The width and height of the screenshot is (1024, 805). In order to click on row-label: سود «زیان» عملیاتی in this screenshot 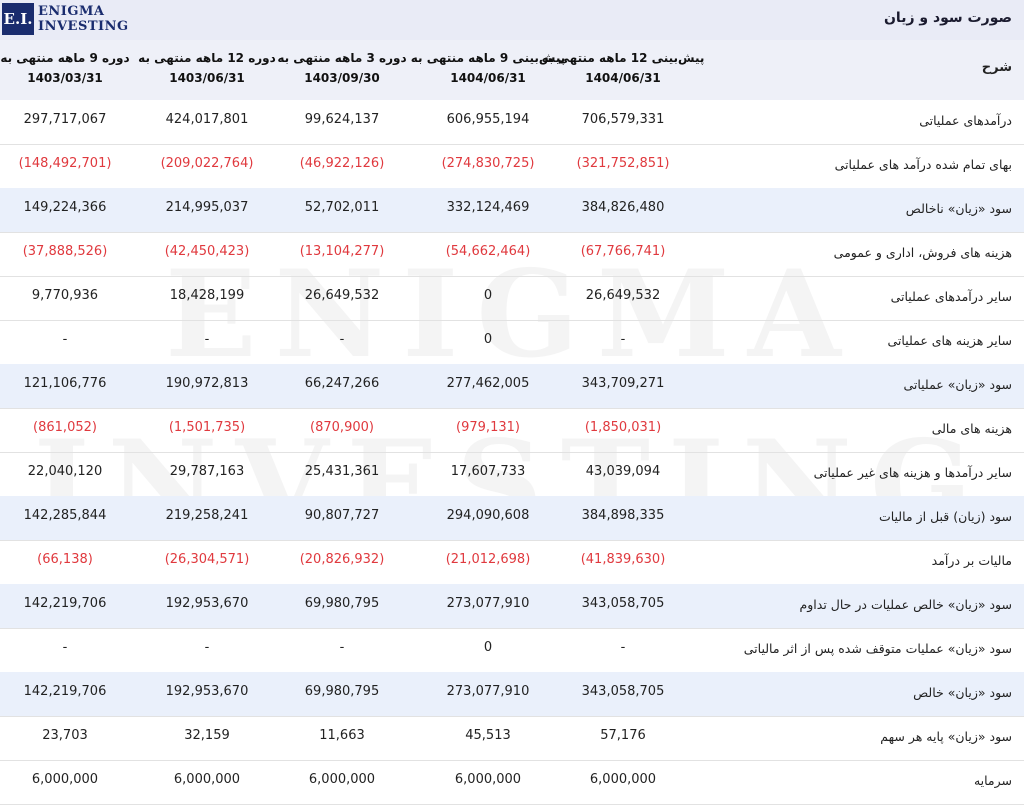, I will do `click(957, 384)`.